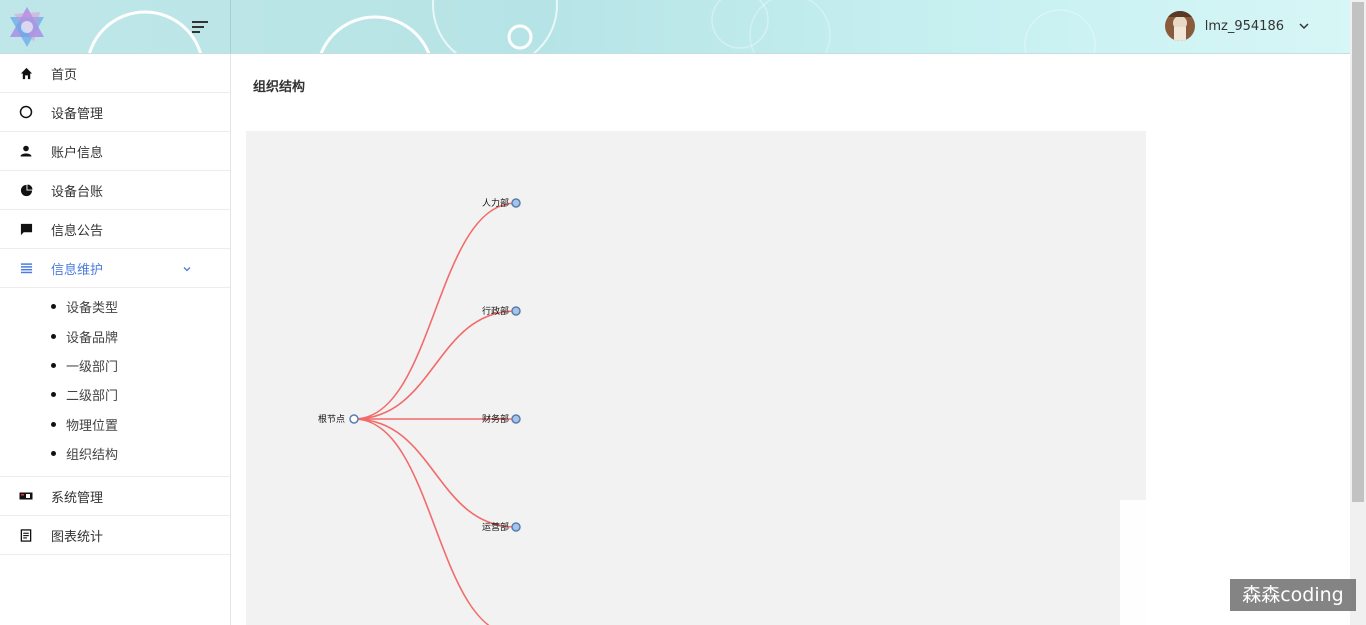 The image size is (1366, 625). What do you see at coordinates (77, 114) in the screenshot?
I see `sidebar-item-label: 设备管理` at bounding box center [77, 114].